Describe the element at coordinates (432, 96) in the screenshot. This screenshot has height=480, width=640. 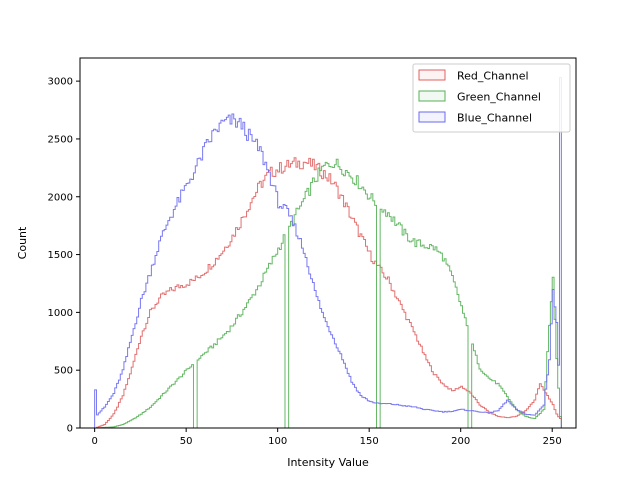
I see `legend-swatch-green-channel` at that location.